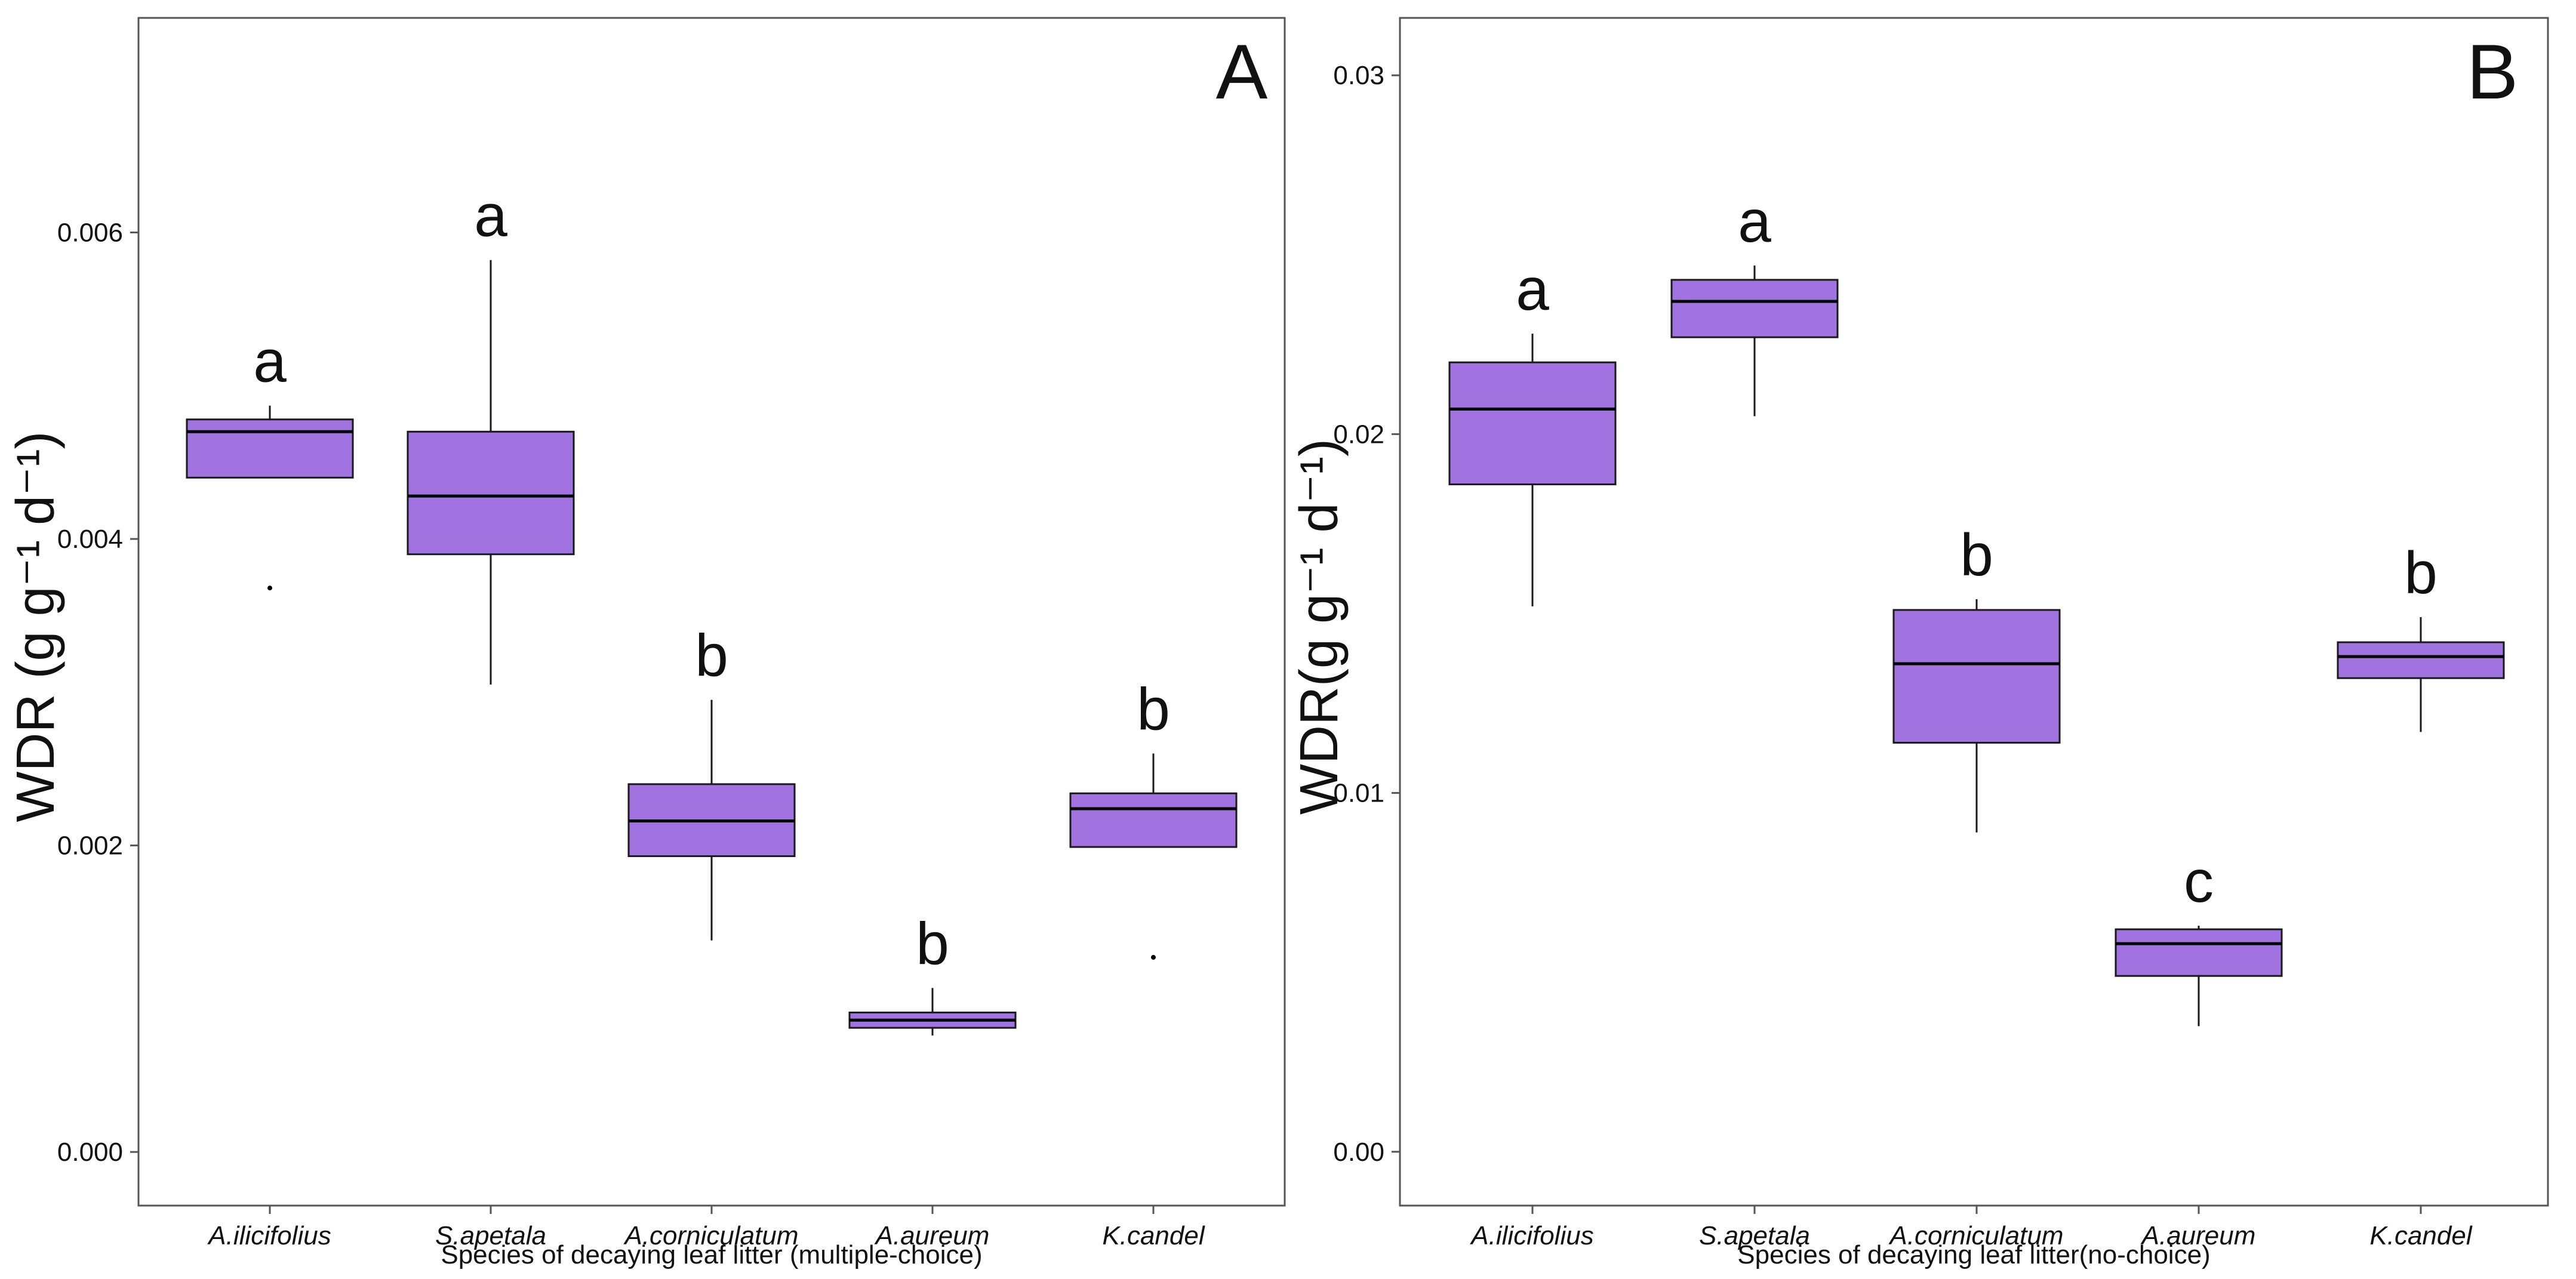 Image resolution: width=2576 pixels, height=1279 pixels. Describe the element at coordinates (2493, 71) in the screenshot. I see `panel-label: B` at that location.